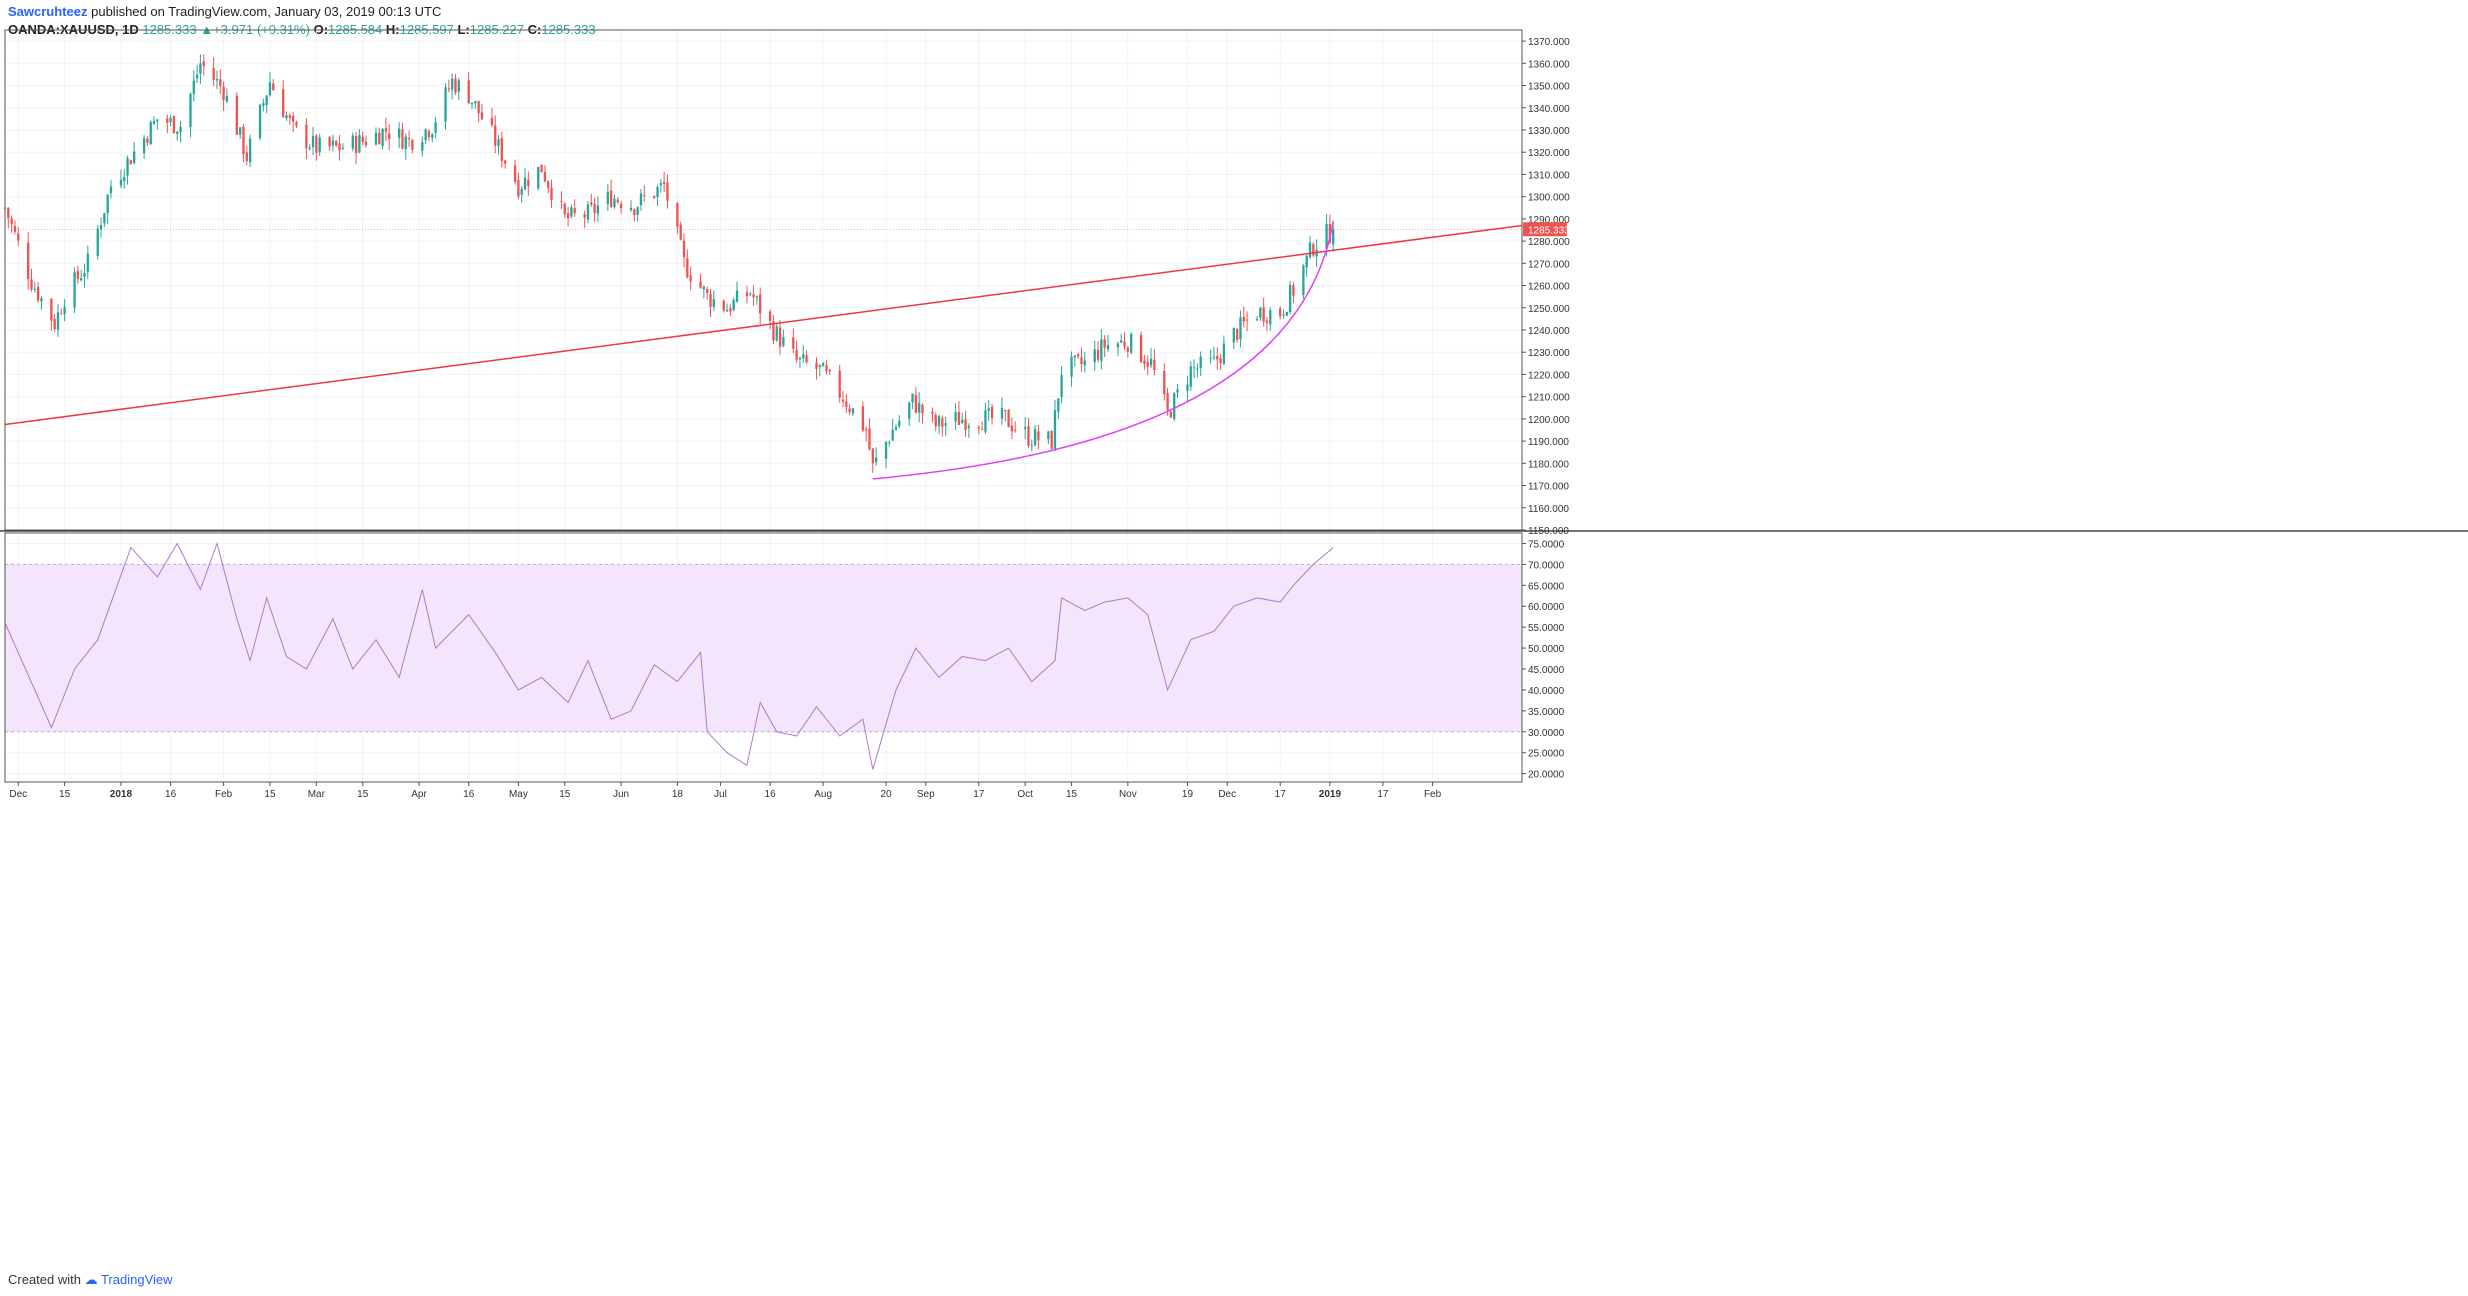  What do you see at coordinates (1546, 754) in the screenshot?
I see `rsi-tick-label: 25.0000` at bounding box center [1546, 754].